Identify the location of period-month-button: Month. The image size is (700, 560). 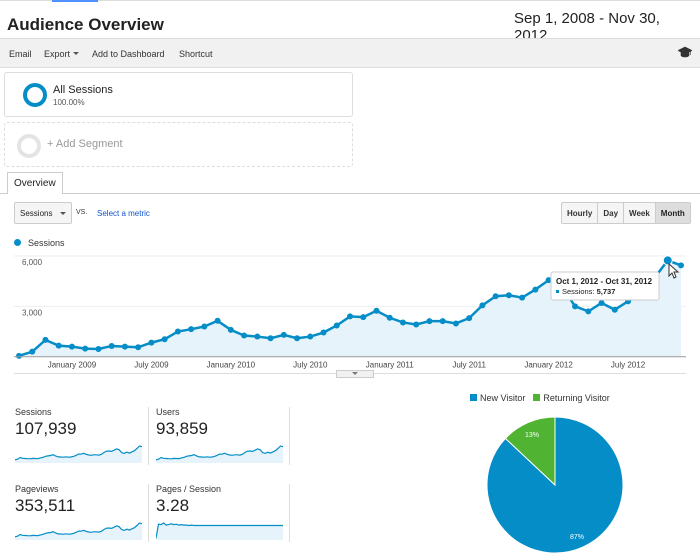
(672, 213).